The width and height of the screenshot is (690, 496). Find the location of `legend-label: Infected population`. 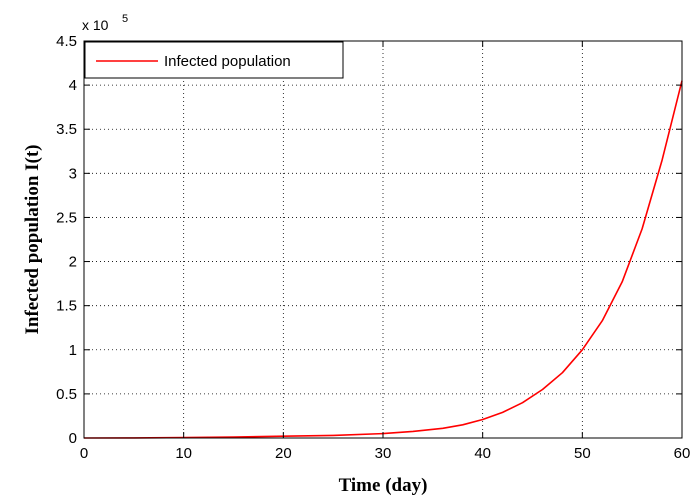

legend-label: Infected population is located at coordinates (227, 61).